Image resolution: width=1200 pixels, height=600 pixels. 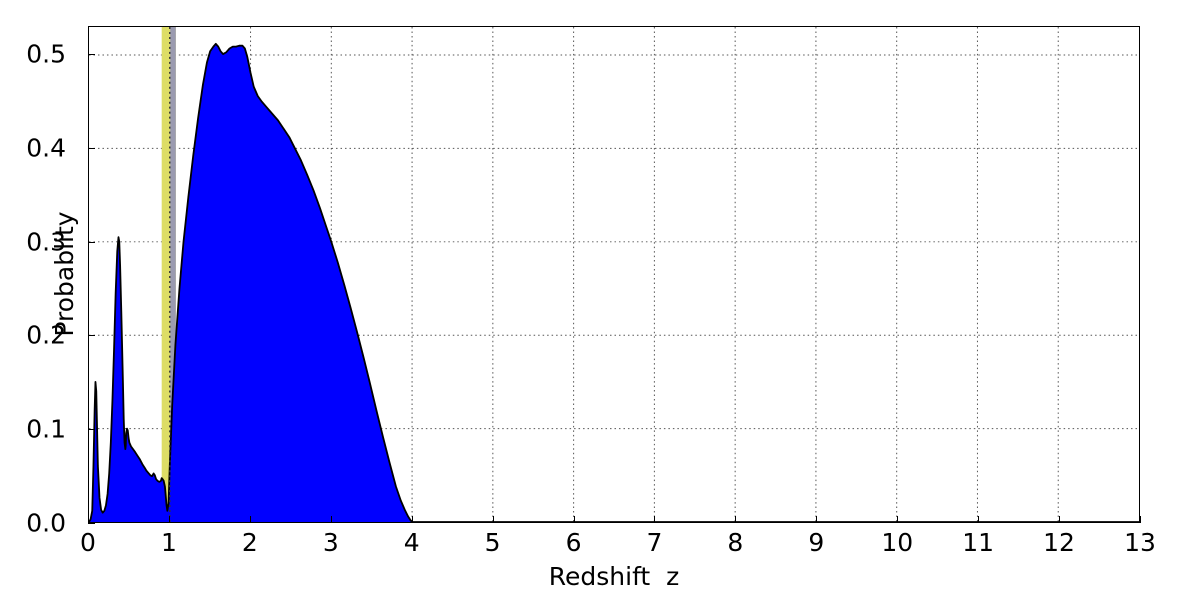 What do you see at coordinates (654, 542) in the screenshot?
I see `x-tick-label: 7` at bounding box center [654, 542].